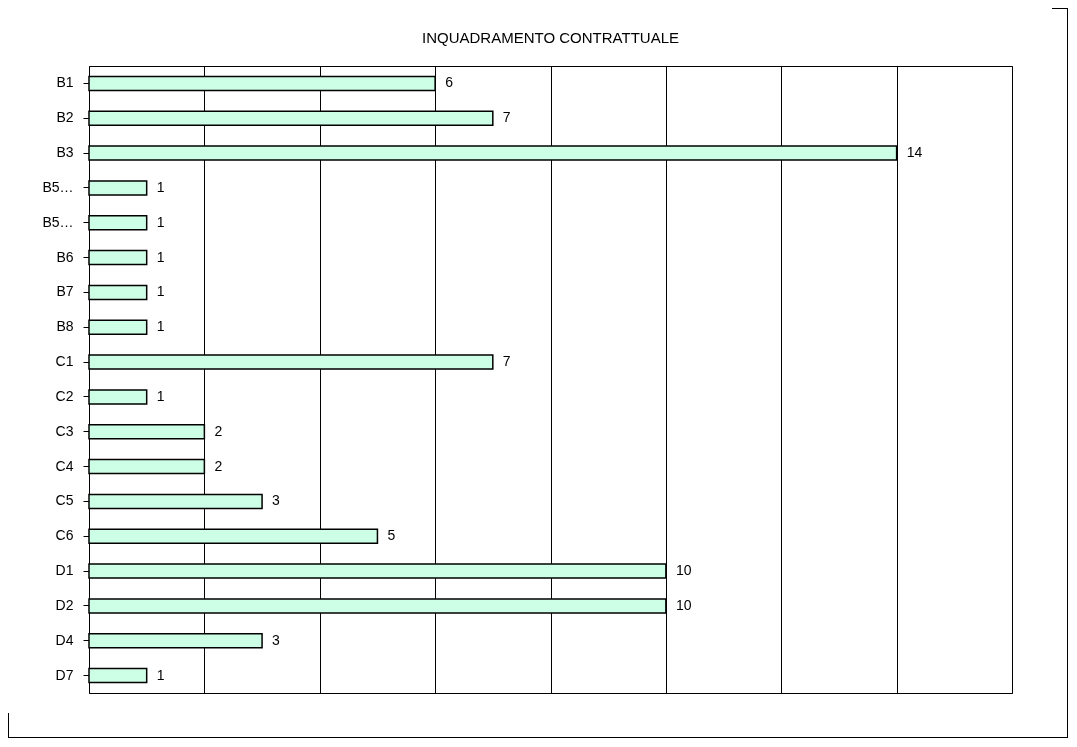  What do you see at coordinates (64, 535) in the screenshot?
I see `y-tick-label: C6` at bounding box center [64, 535].